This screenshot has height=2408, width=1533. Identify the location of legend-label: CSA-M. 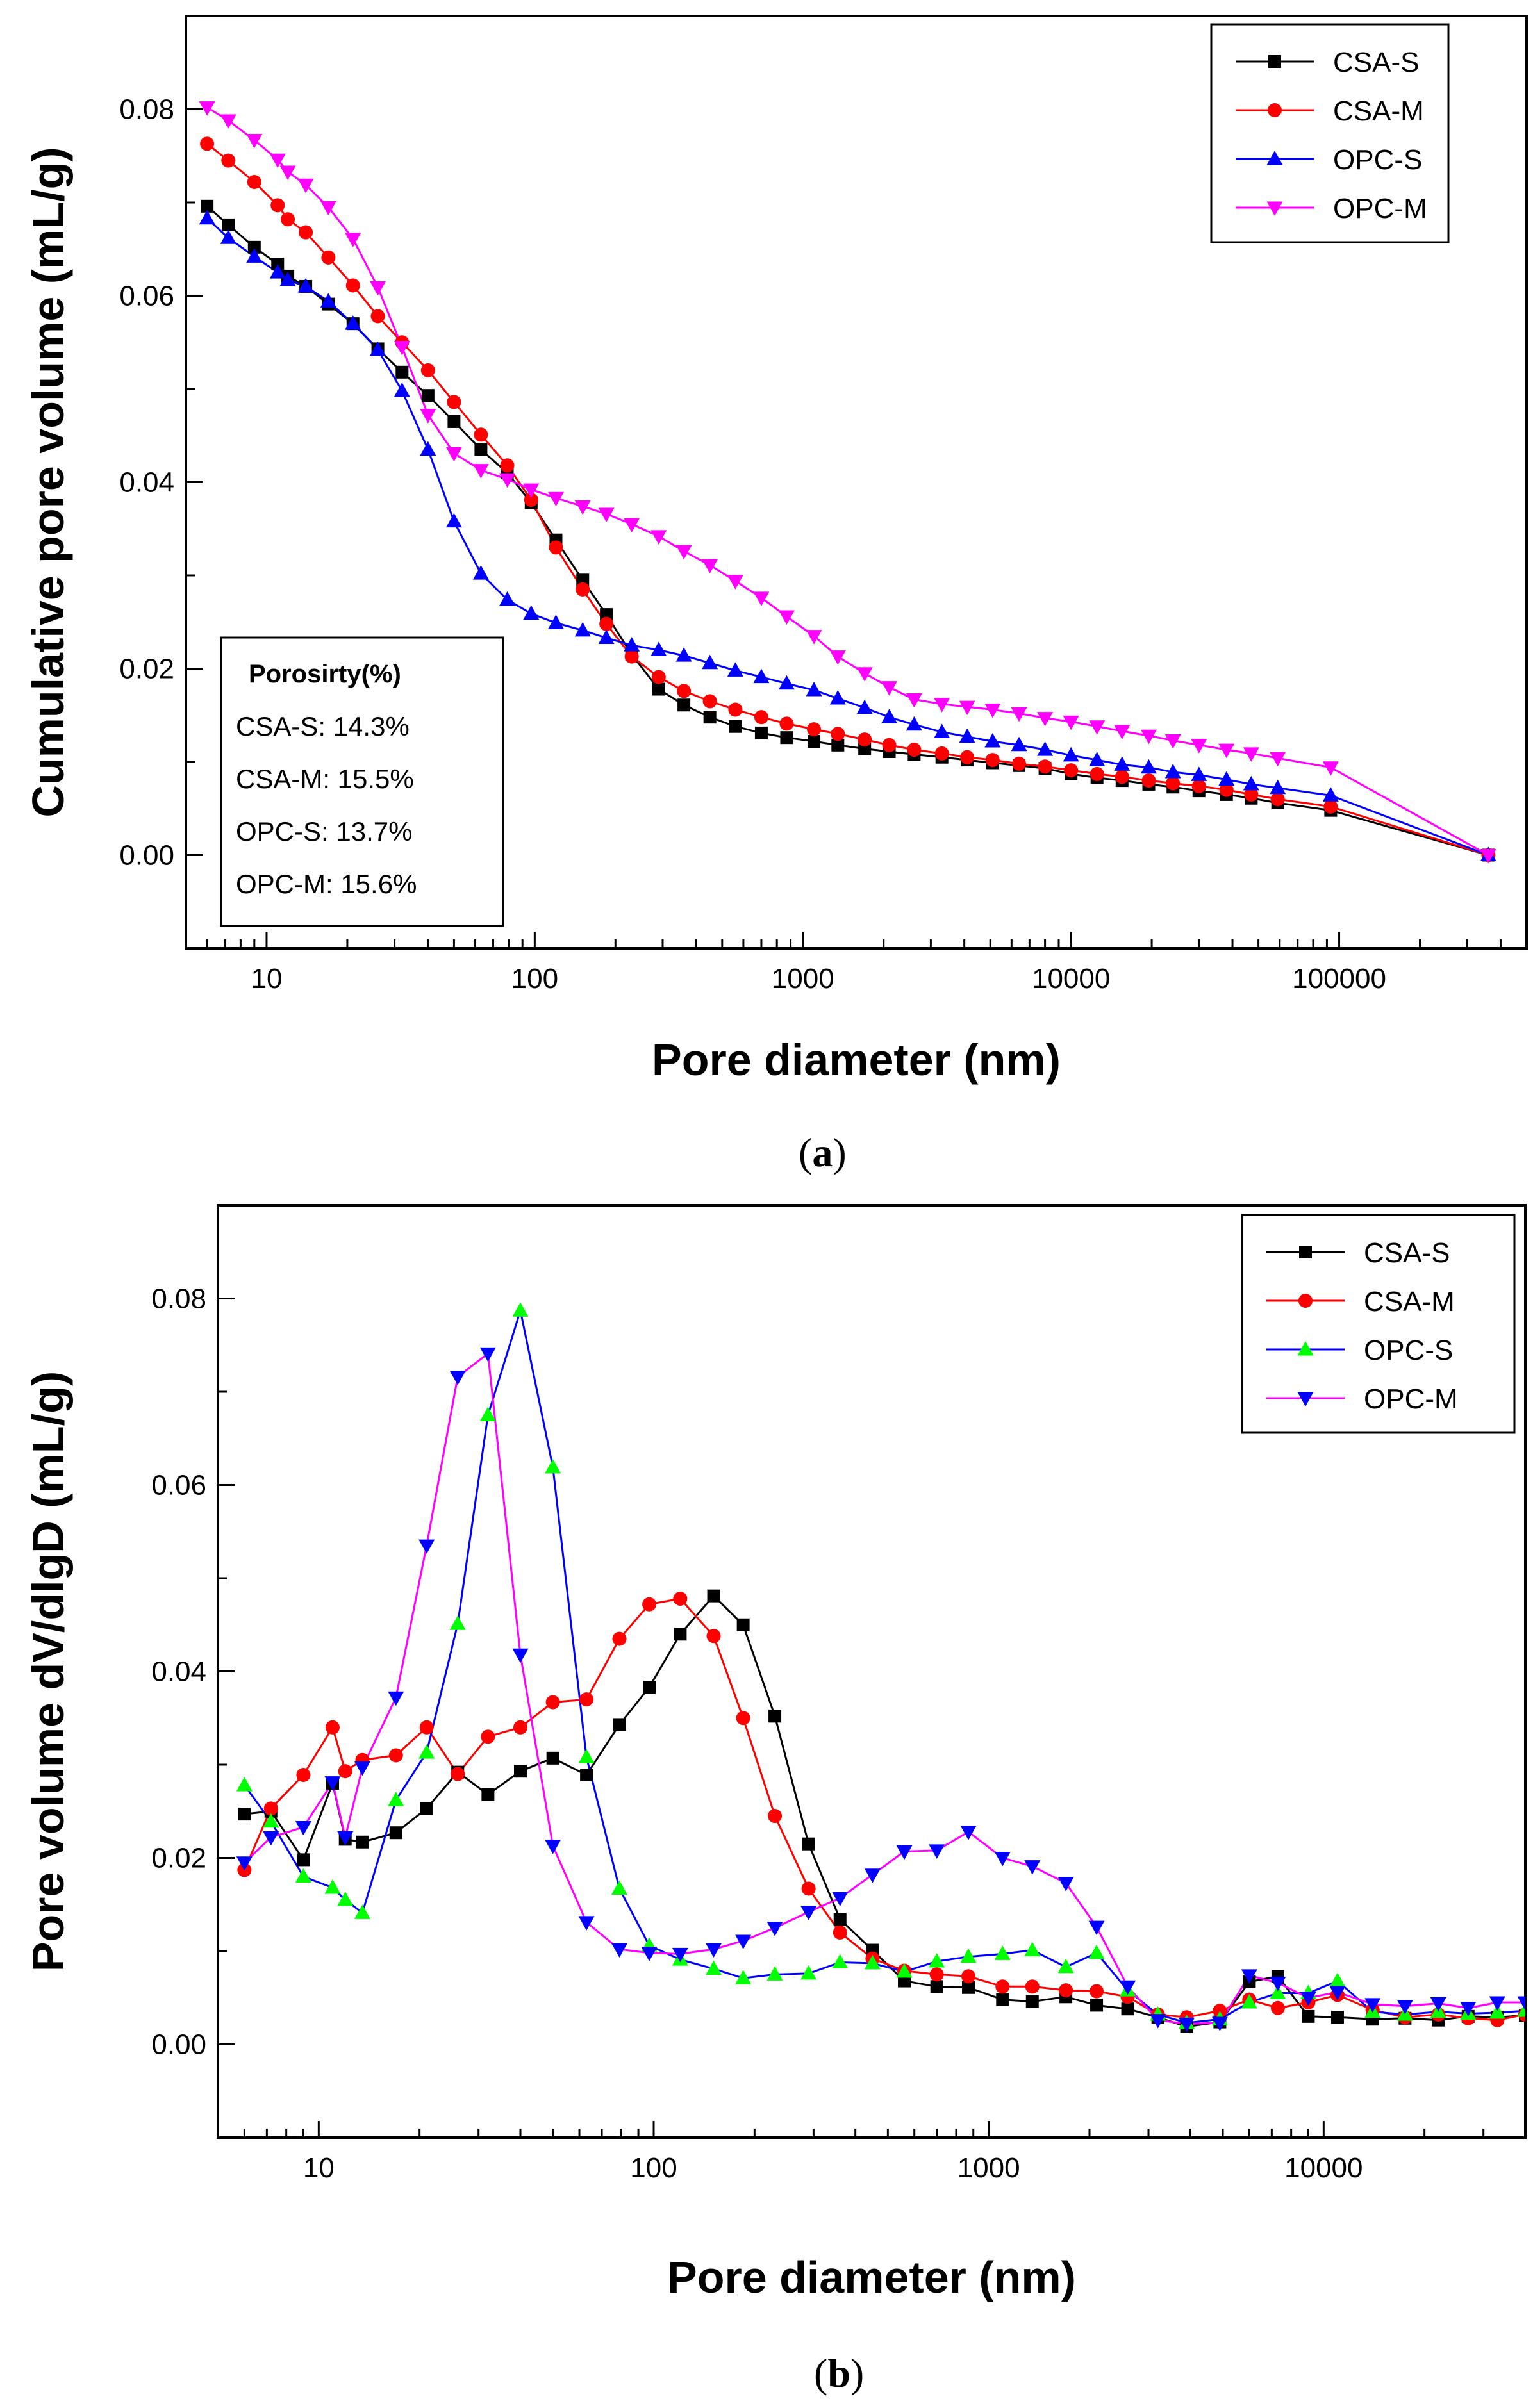
(1409, 1301).